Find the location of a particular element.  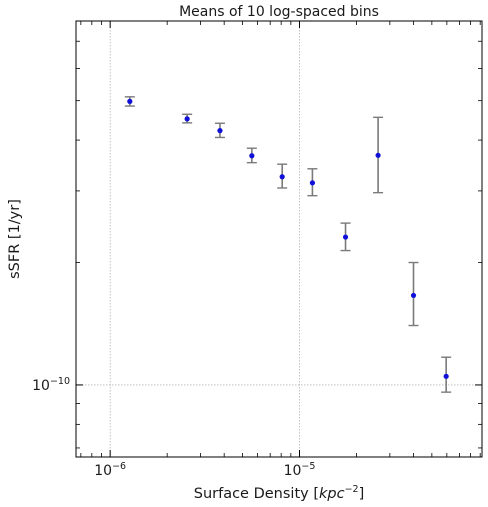

x-axis-label-exponent: −2 is located at coordinates (352, 489).